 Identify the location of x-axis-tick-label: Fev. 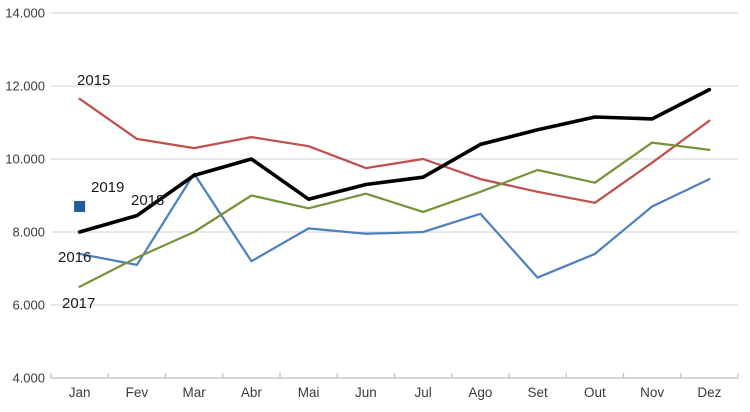
(137, 392).